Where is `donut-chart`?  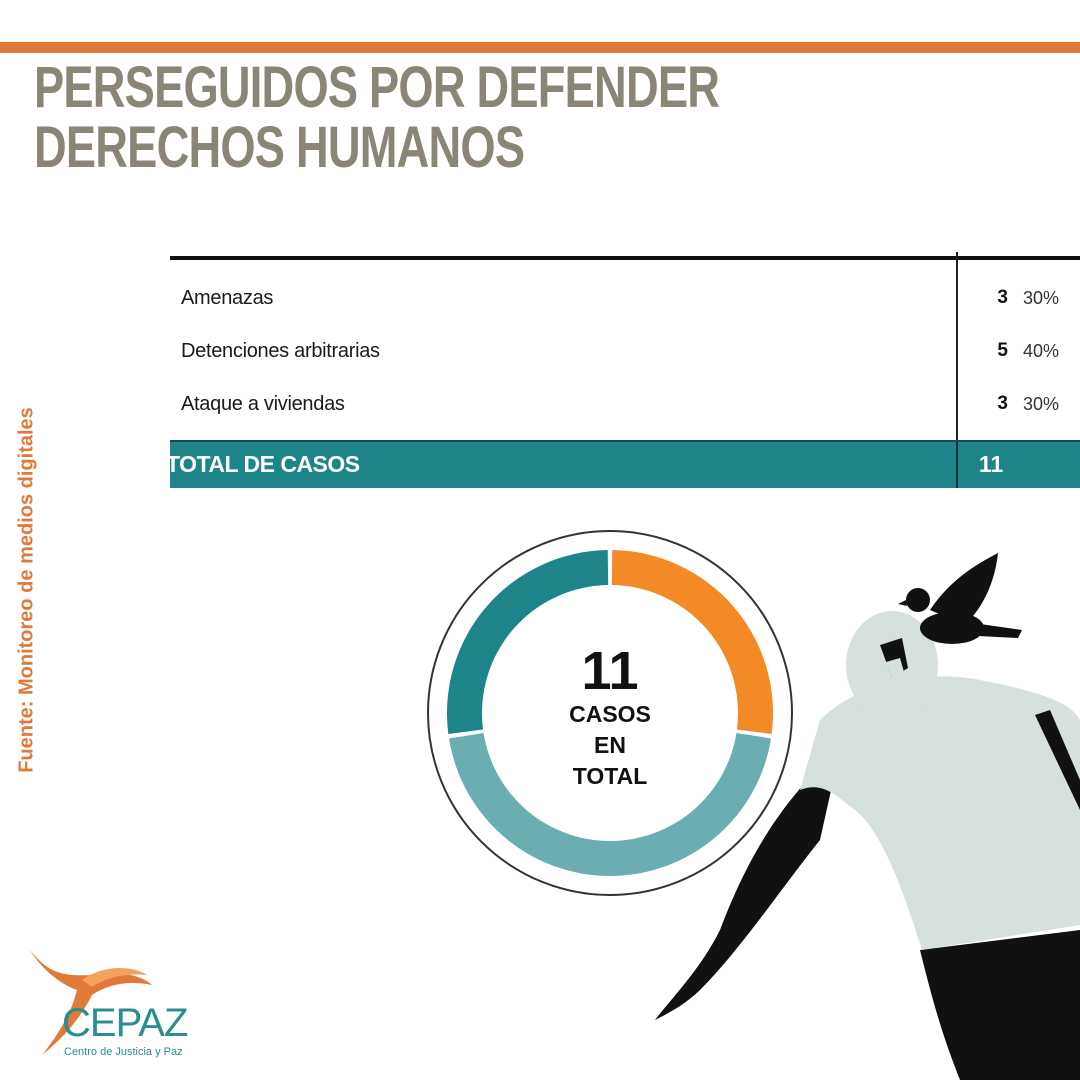
donut-chart is located at coordinates (610, 713).